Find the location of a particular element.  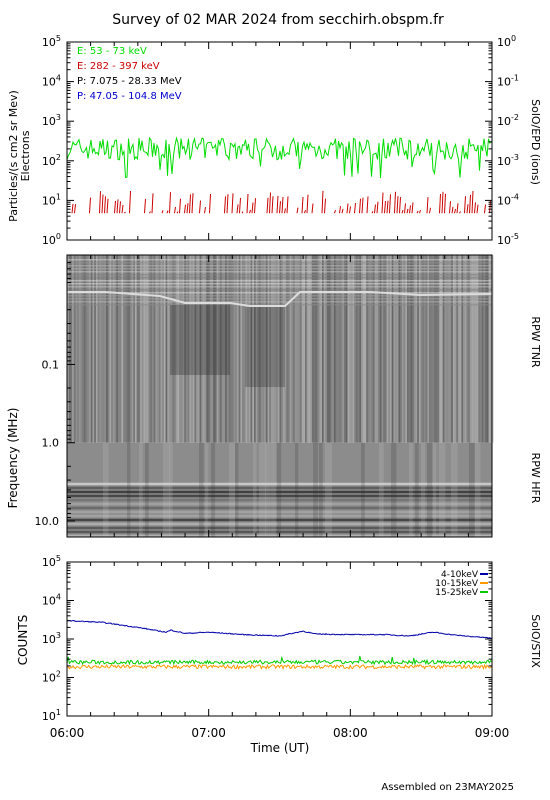

xray-xtick-label: 06:00 is located at coordinates (67, 733).